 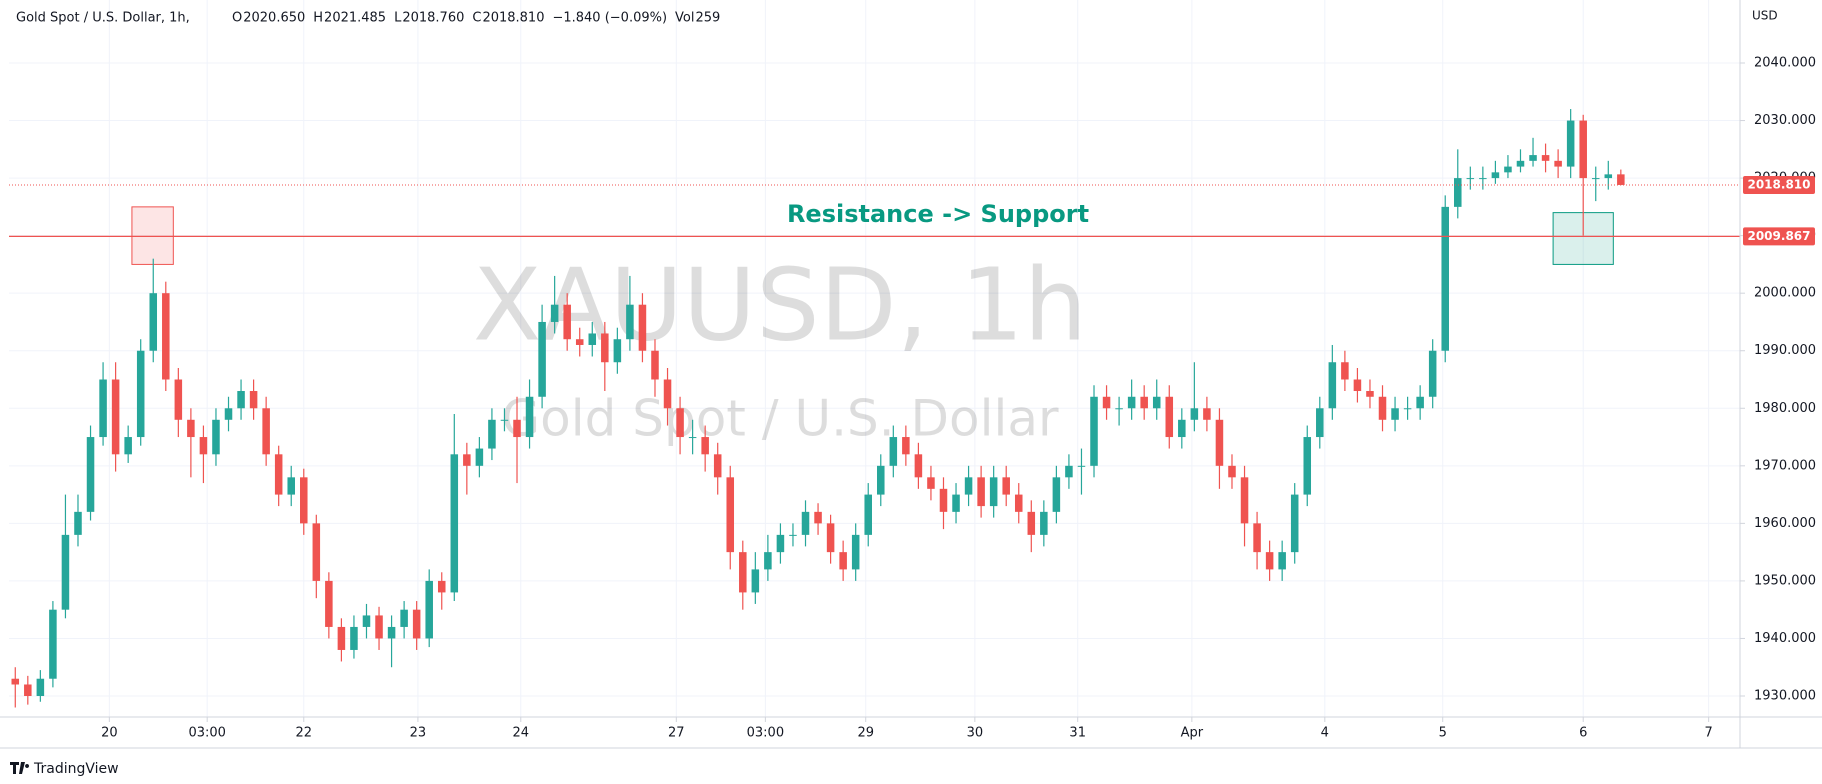 What do you see at coordinates (476, 18) in the screenshot?
I see `ohlc-key: C` at bounding box center [476, 18].